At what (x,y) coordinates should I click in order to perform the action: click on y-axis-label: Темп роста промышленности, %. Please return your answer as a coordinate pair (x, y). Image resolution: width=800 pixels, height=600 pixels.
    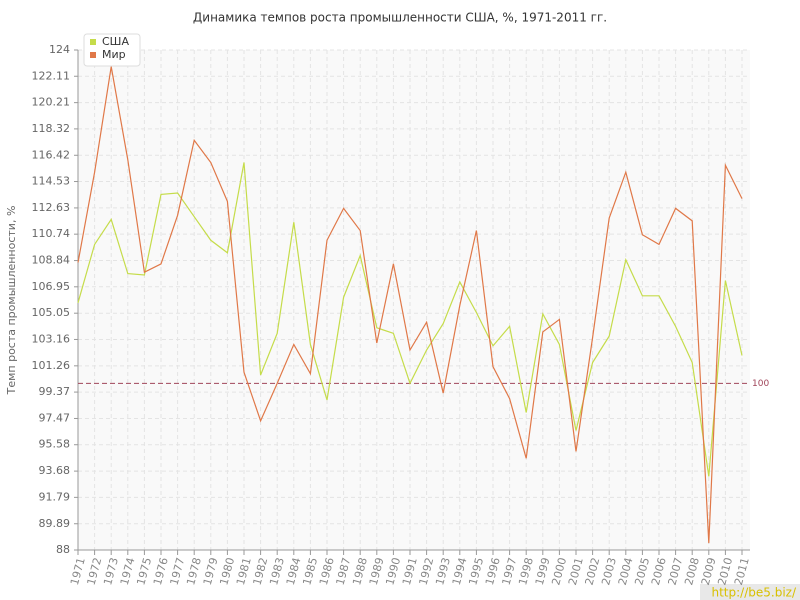
    Looking at the image, I should click on (11, 301).